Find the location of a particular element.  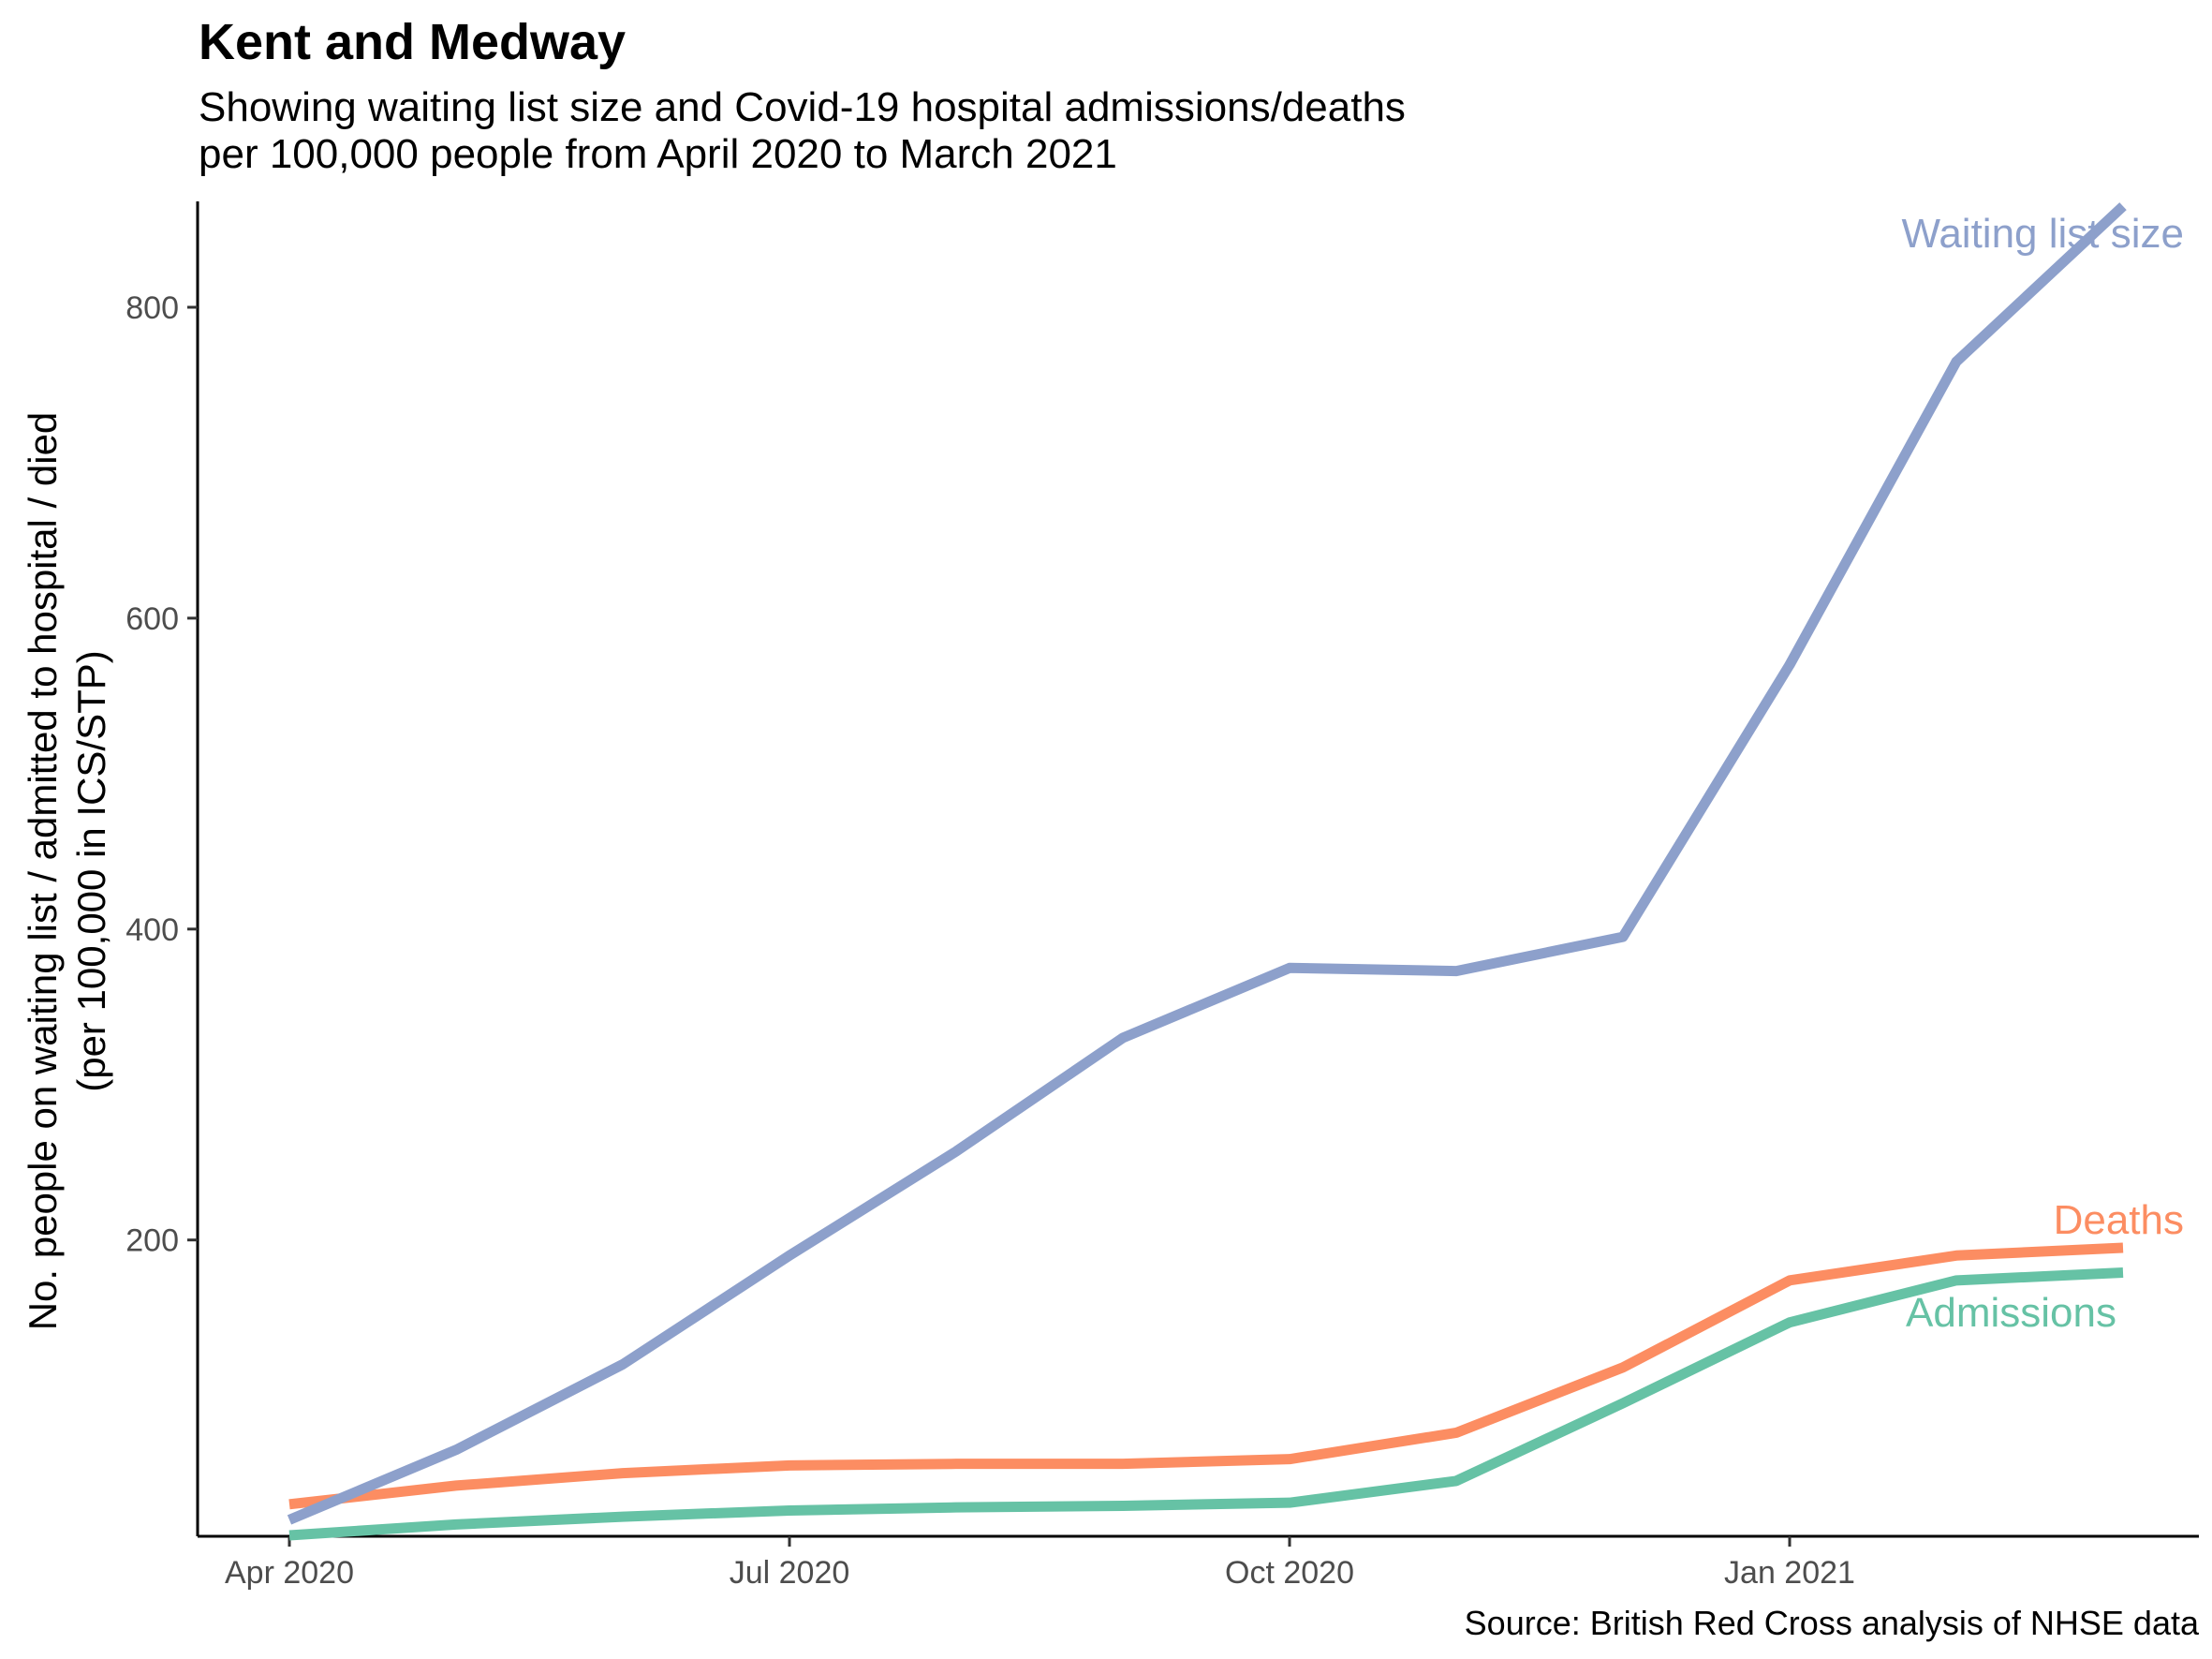

series-label-deaths: Deaths is located at coordinates (2119, 1220).